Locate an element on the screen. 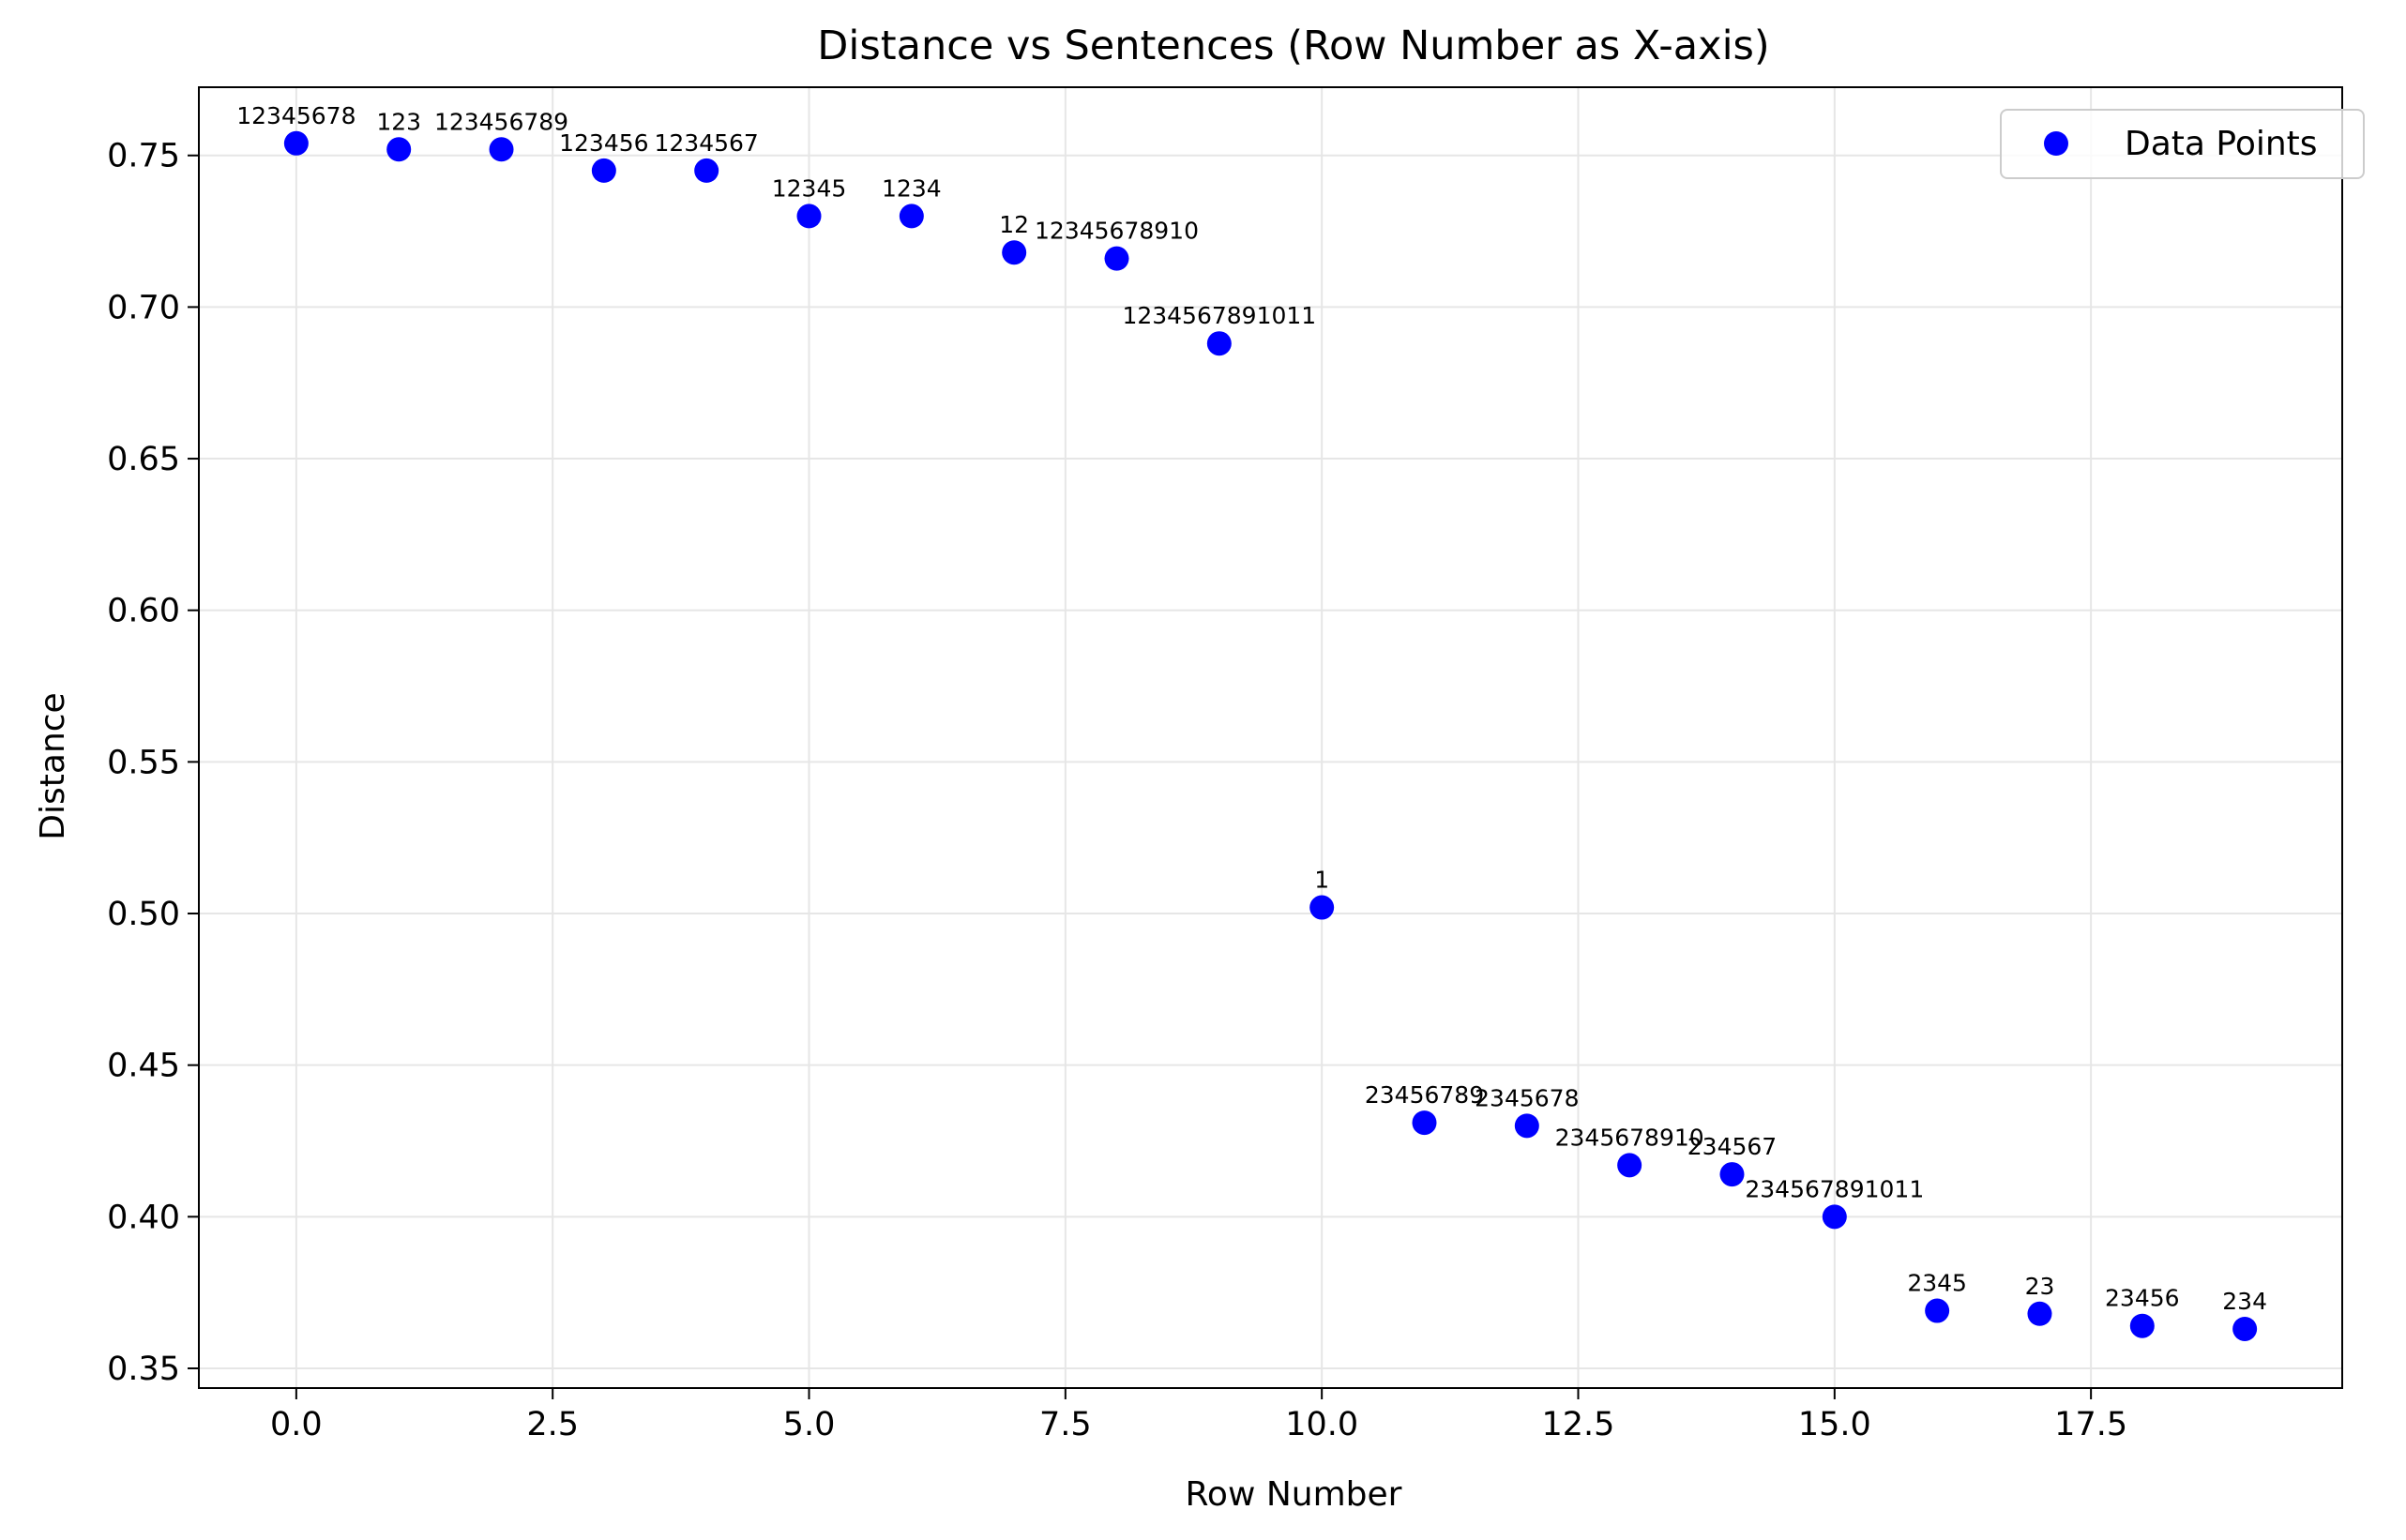 This screenshot has width=2406, height=1540. data-point-label: 2345 is located at coordinates (1937, 1283).